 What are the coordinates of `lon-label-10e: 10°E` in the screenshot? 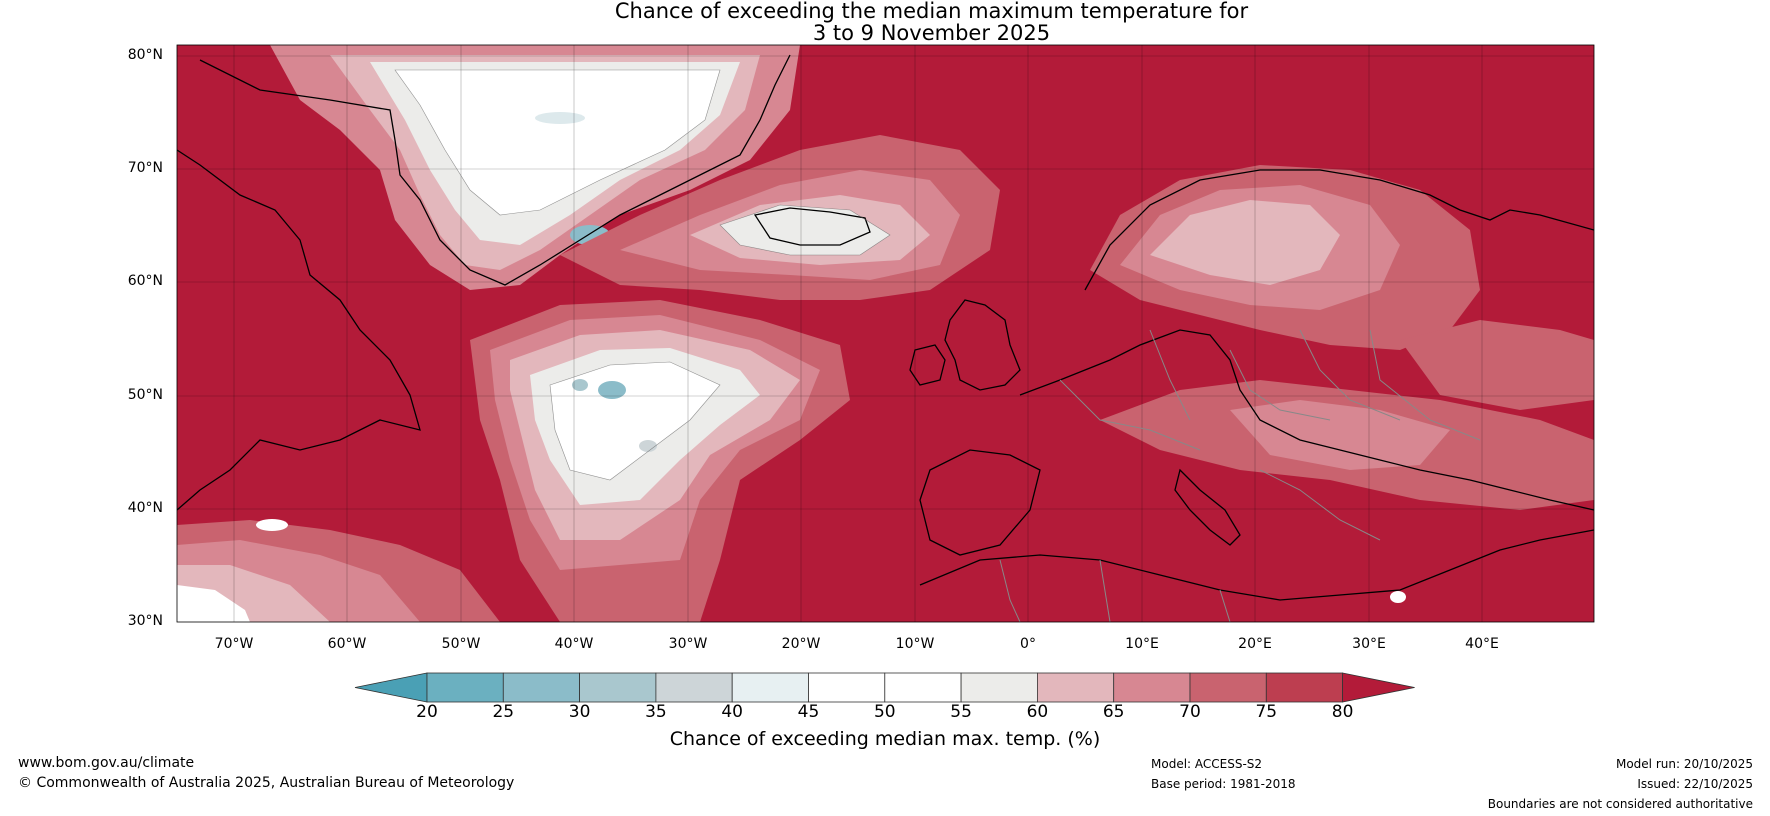 It's located at (1142, 644).